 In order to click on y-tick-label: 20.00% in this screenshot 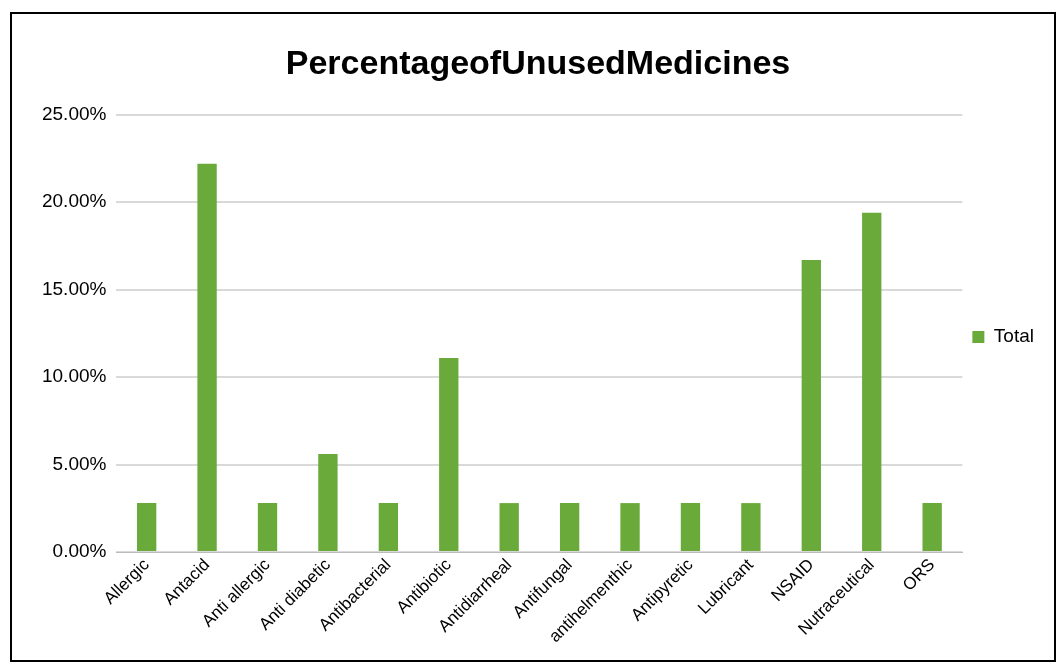, I will do `click(74, 201)`.